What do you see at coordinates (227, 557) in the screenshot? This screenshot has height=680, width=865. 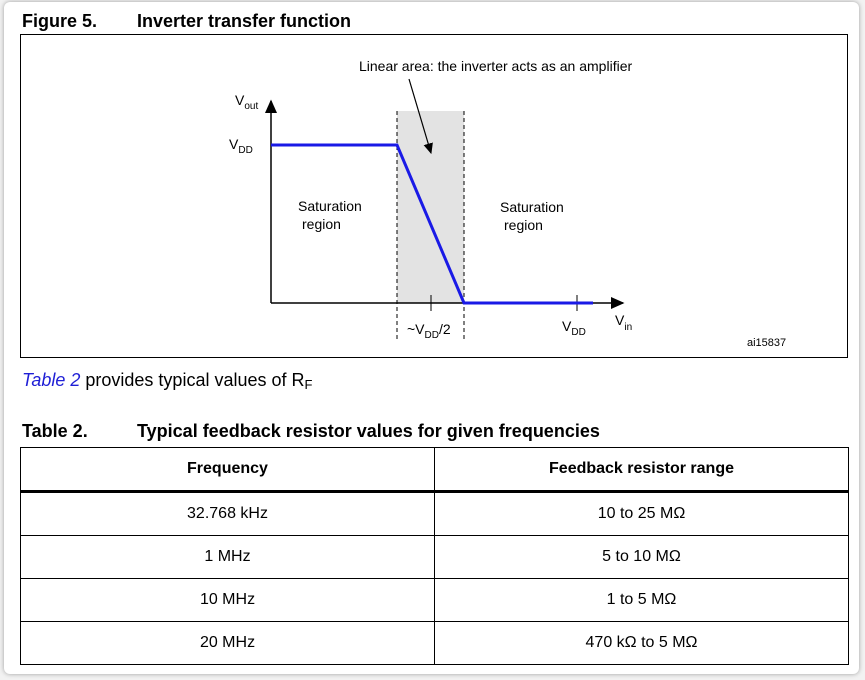 I see `cell: 1 MHz` at bounding box center [227, 557].